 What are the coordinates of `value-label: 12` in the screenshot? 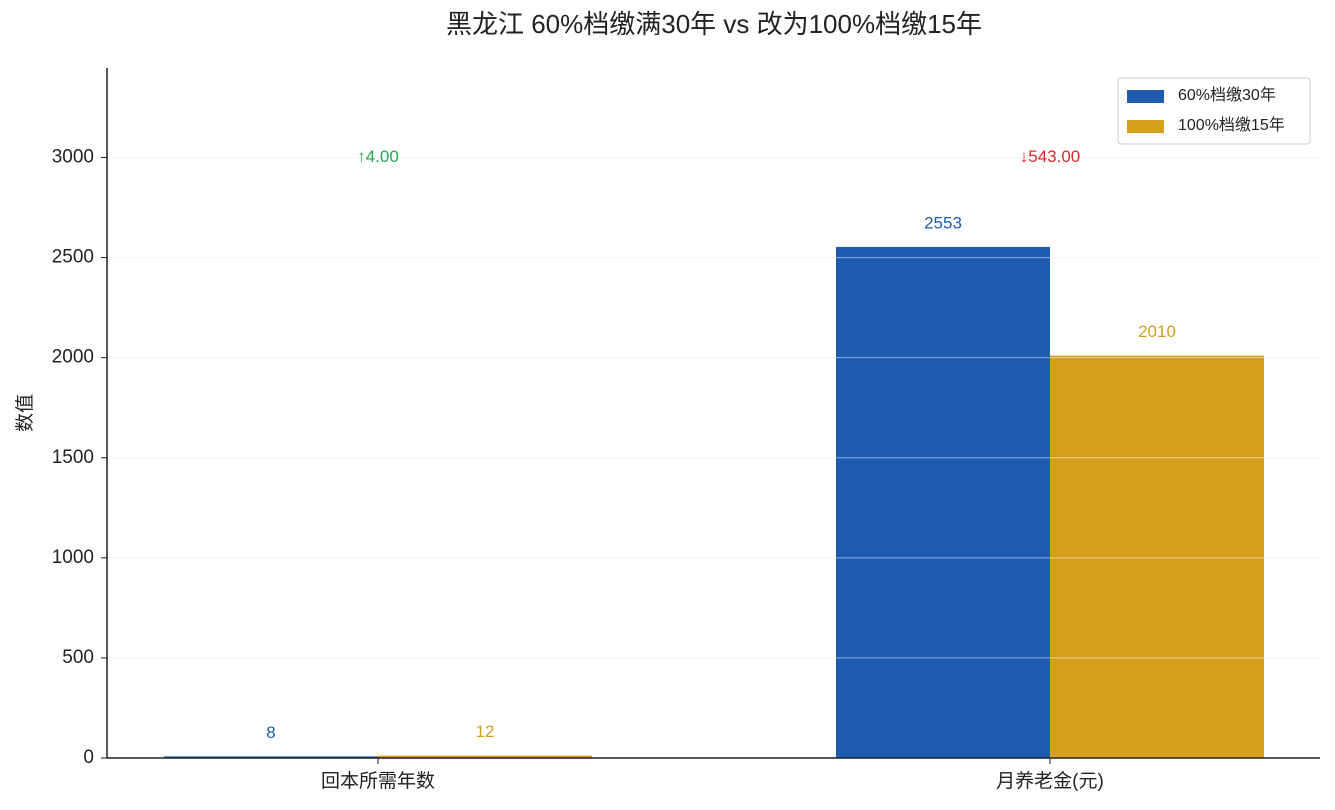 It's located at (485, 731).